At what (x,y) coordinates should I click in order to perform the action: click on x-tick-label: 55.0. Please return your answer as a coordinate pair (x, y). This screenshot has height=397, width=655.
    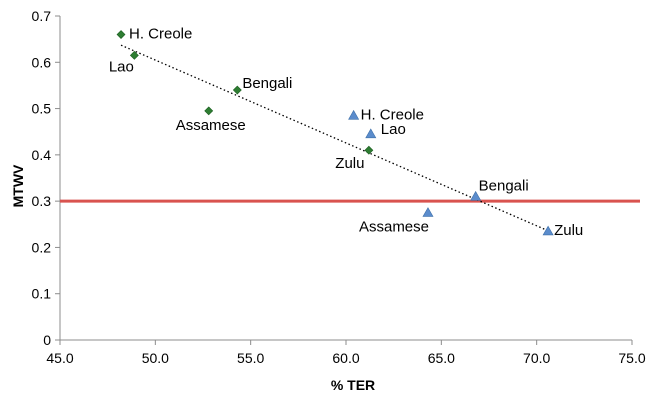
    Looking at the image, I should click on (250, 358).